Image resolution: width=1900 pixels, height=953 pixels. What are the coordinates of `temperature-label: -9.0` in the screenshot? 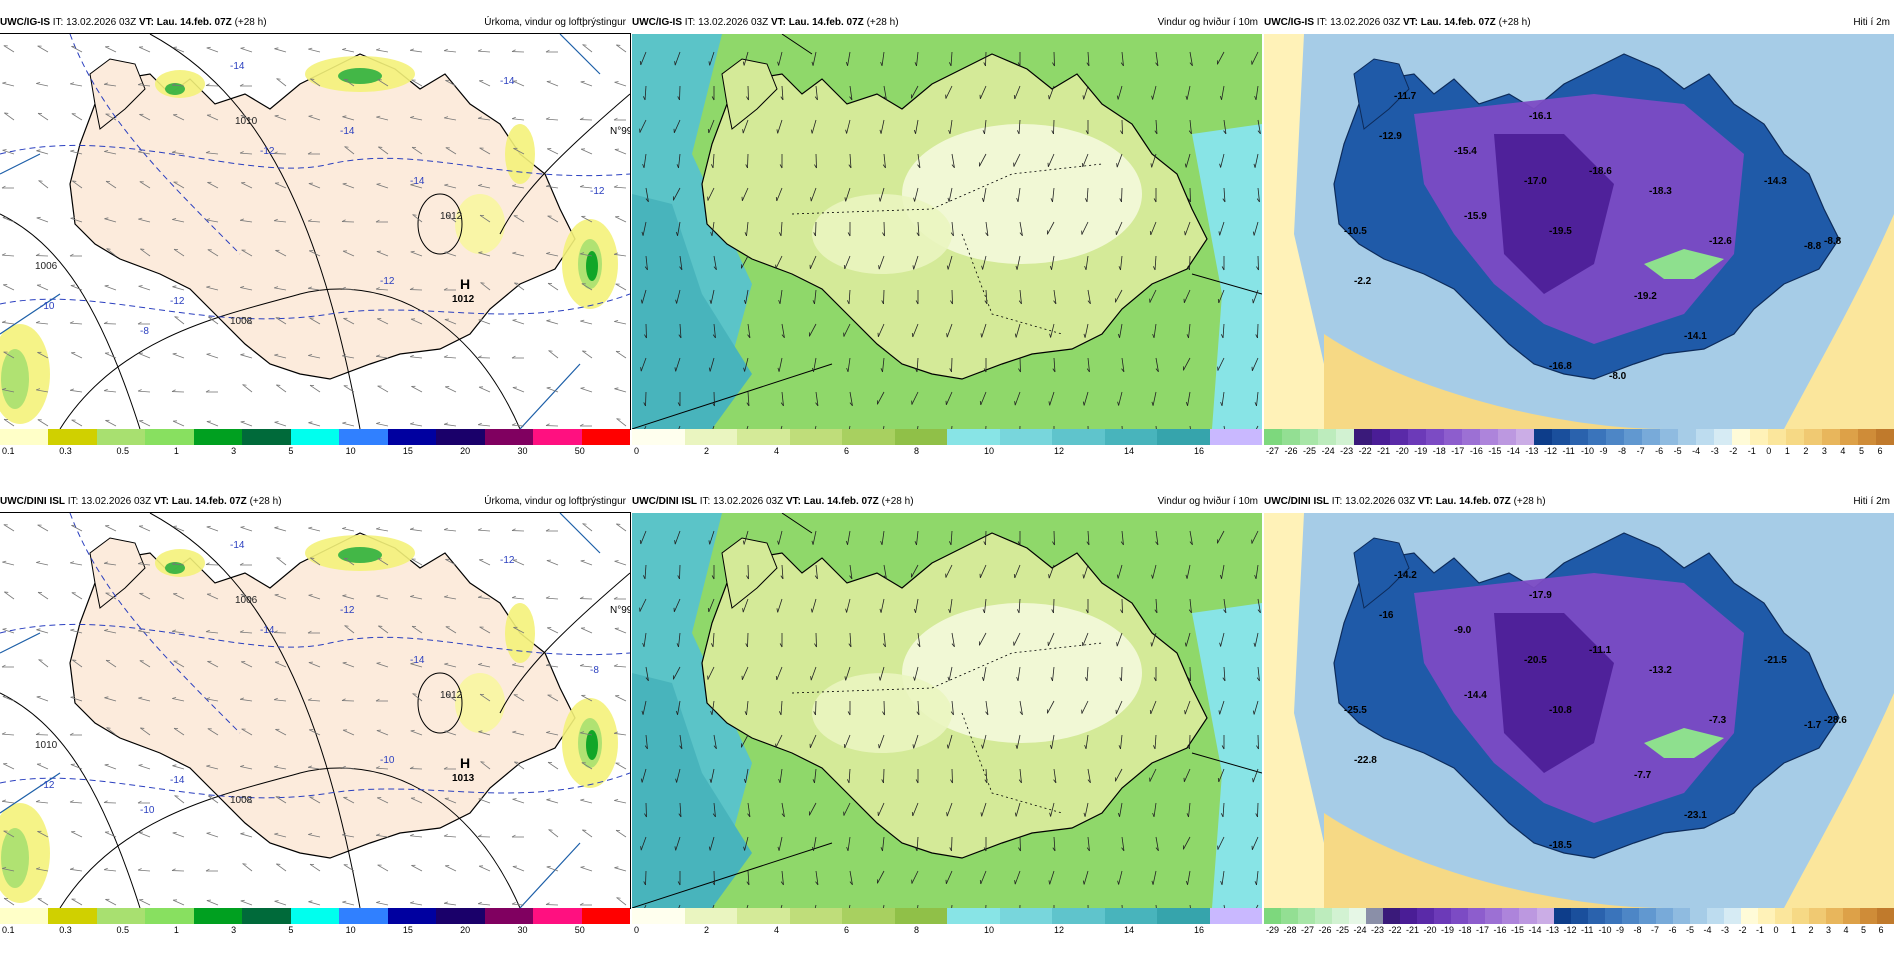 It's located at (1463, 630).